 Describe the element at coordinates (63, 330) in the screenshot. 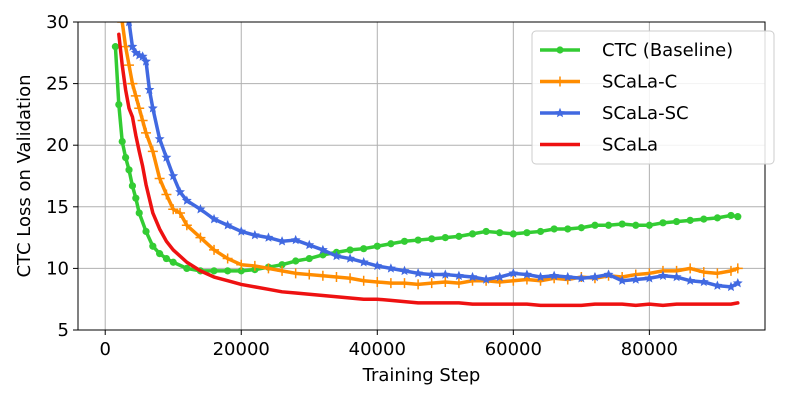

I see `y-tick-label: 5` at that location.